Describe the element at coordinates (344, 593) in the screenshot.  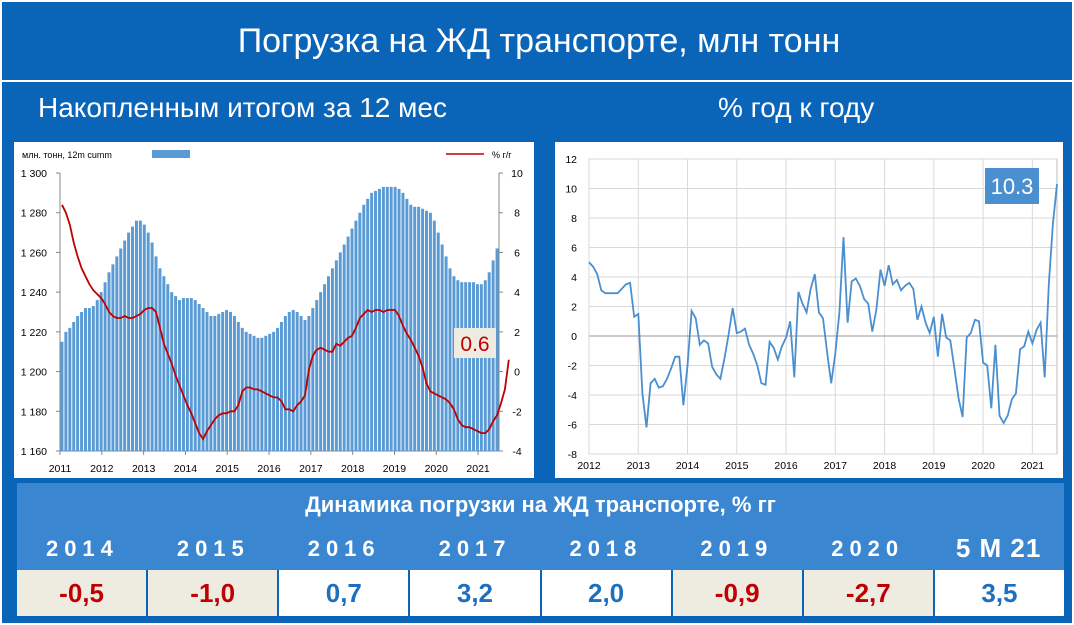
I see `table-value-cell: 0,7` at that location.